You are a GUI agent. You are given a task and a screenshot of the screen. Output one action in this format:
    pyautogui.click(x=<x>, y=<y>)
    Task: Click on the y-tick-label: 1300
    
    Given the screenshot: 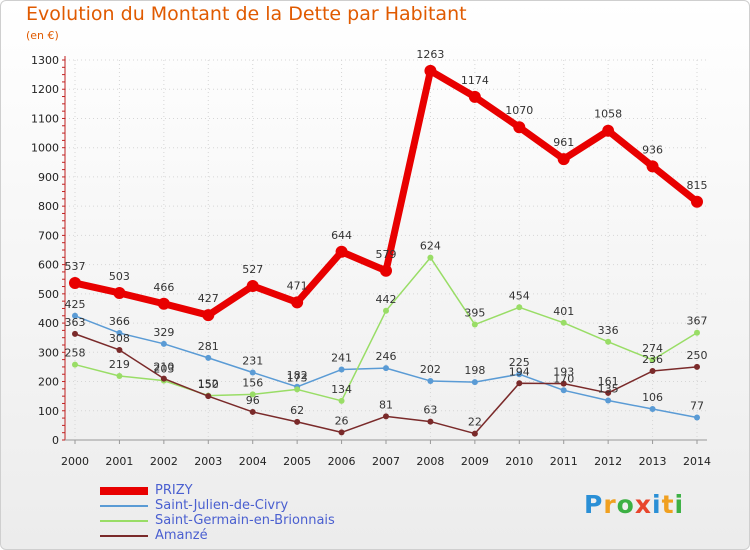 What is the action you would take?
    pyautogui.click(x=45, y=60)
    